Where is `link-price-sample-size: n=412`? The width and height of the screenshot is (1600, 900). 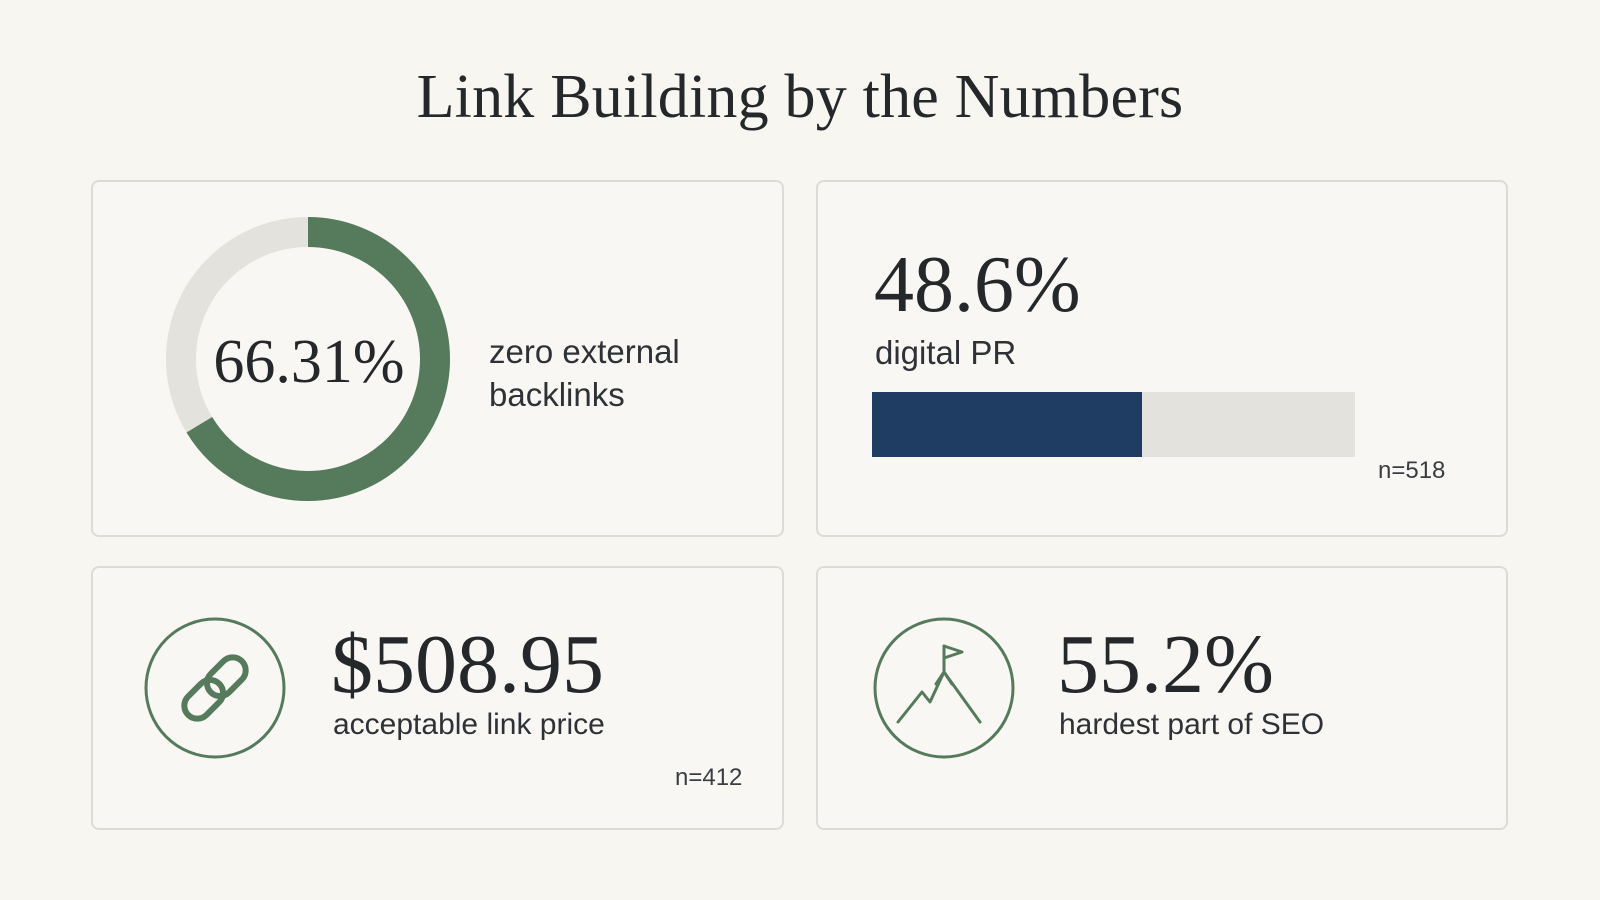
link-price-sample-size: n=412 is located at coordinates (709, 777).